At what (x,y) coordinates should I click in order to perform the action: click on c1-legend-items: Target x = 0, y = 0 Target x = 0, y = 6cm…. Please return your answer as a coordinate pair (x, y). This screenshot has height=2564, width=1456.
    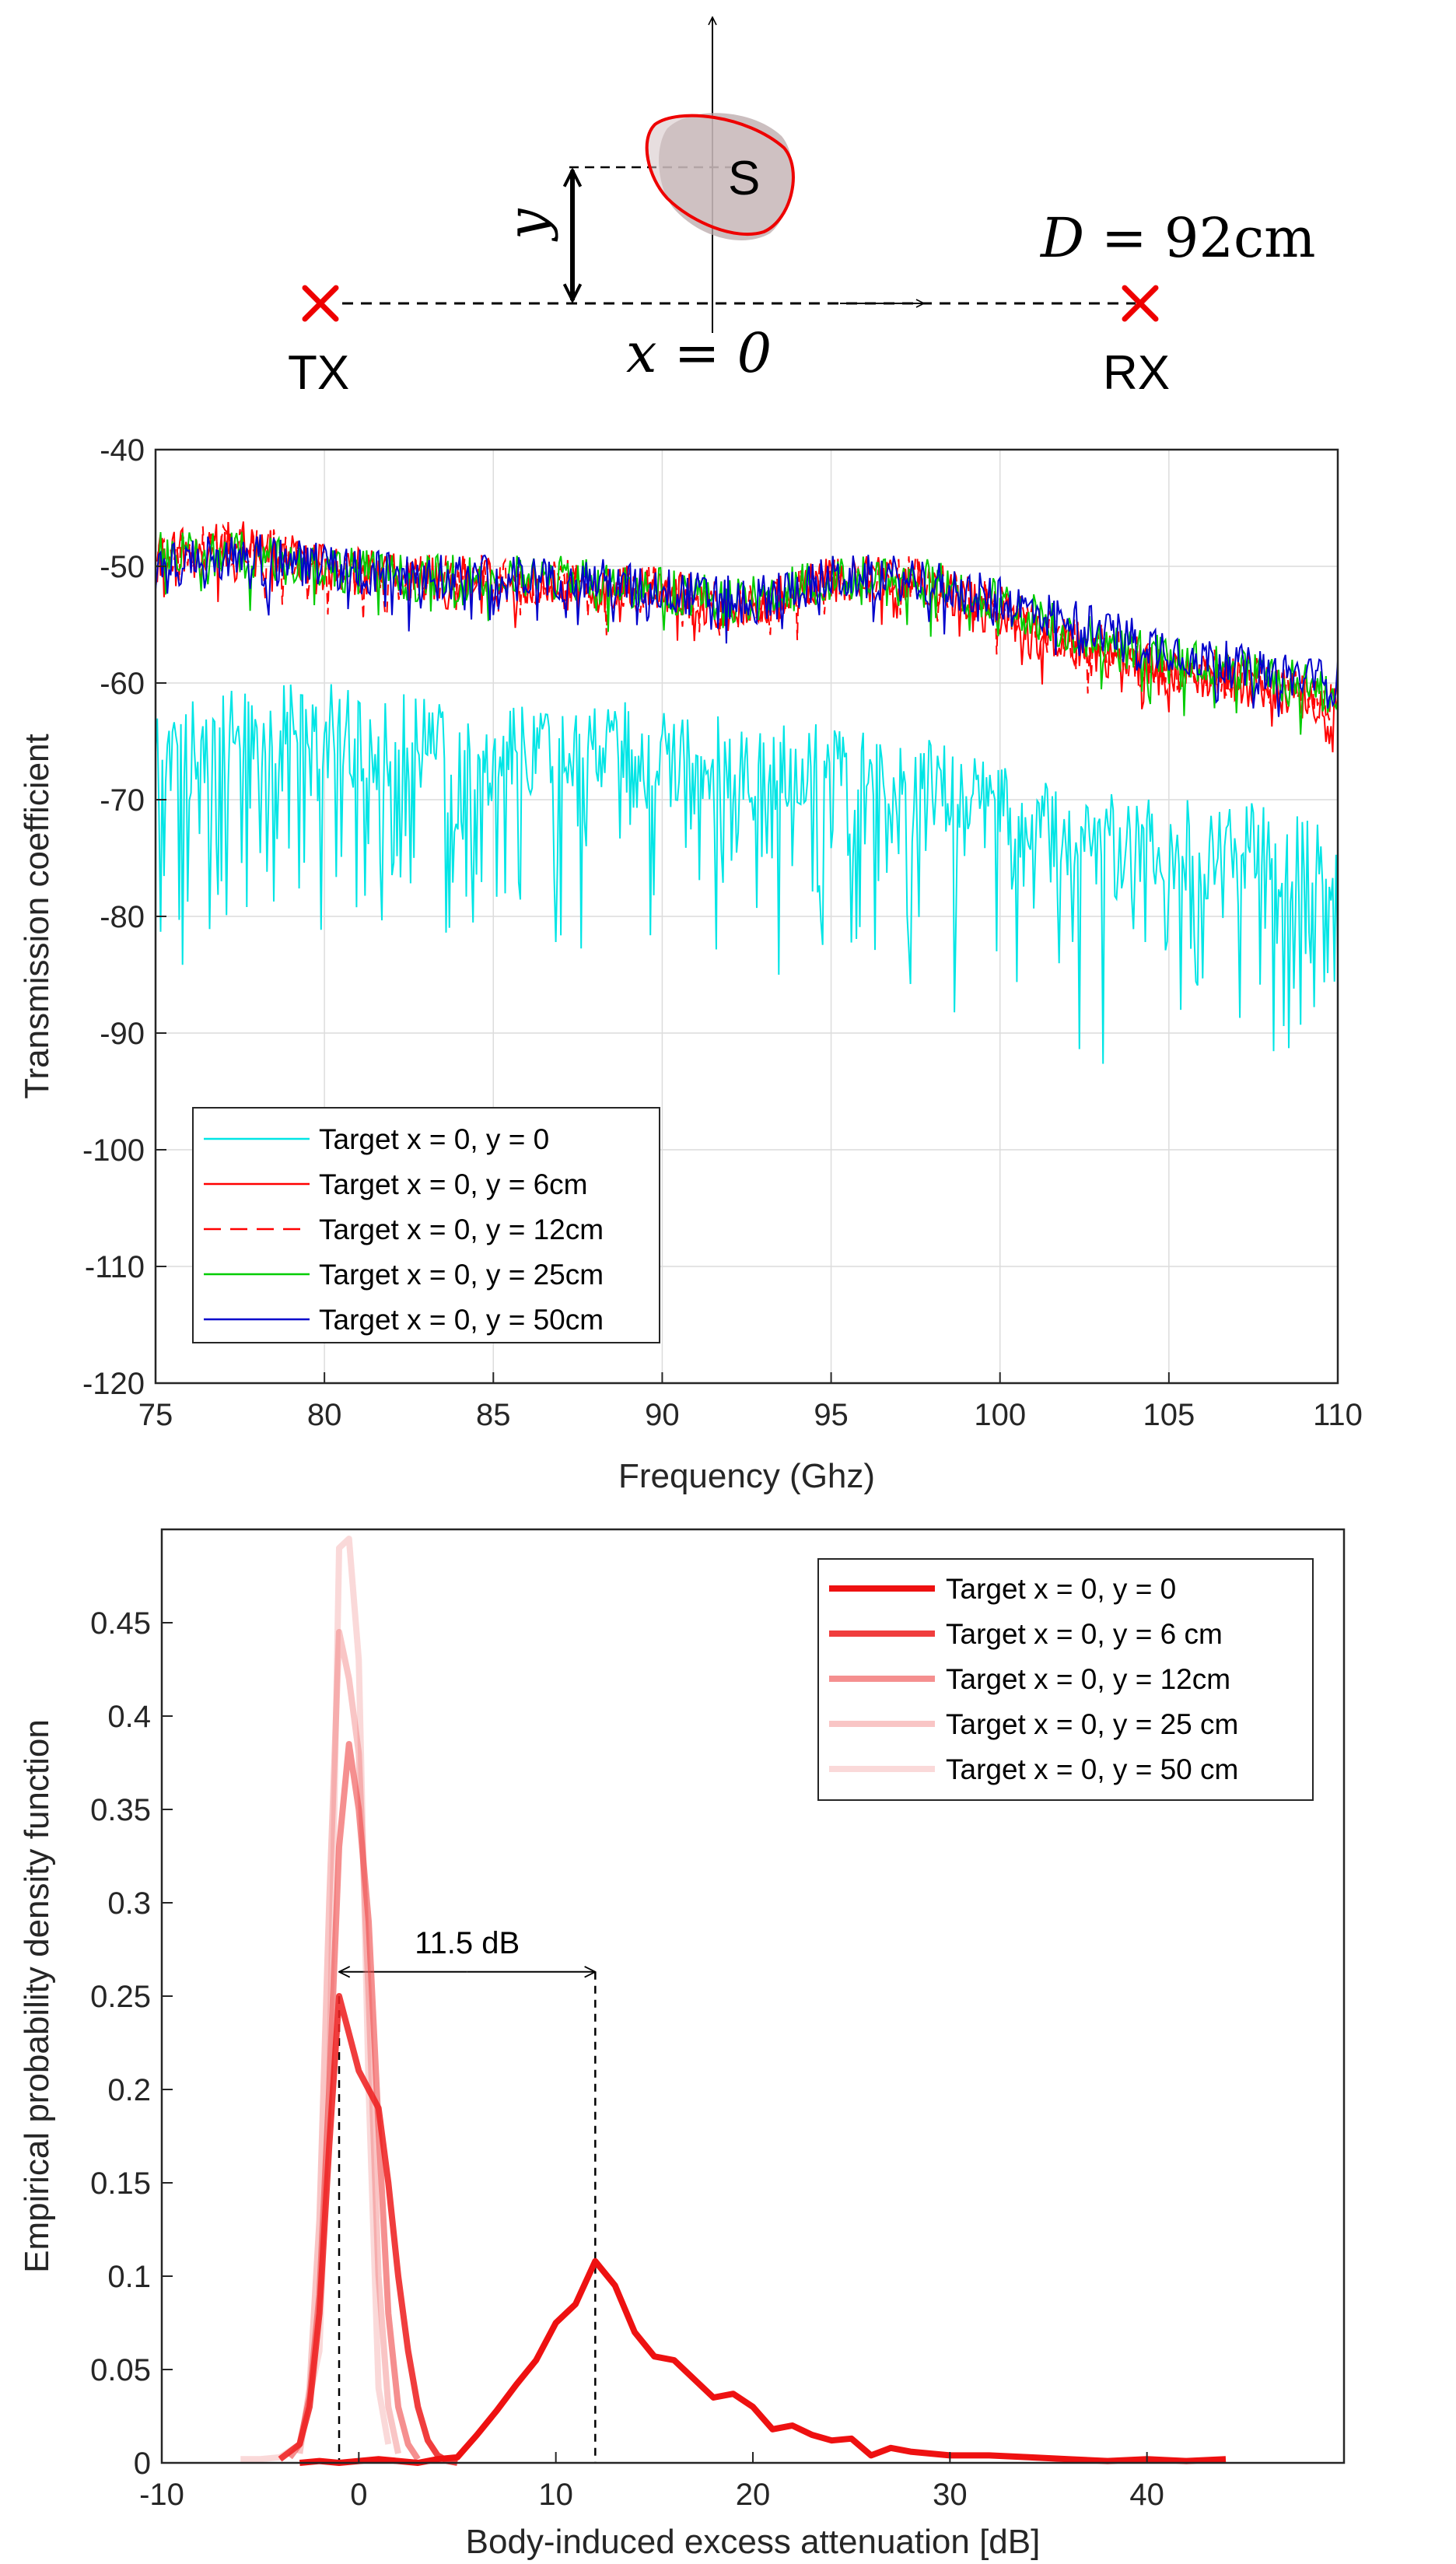
    Looking at the image, I should click on (404, 1230).